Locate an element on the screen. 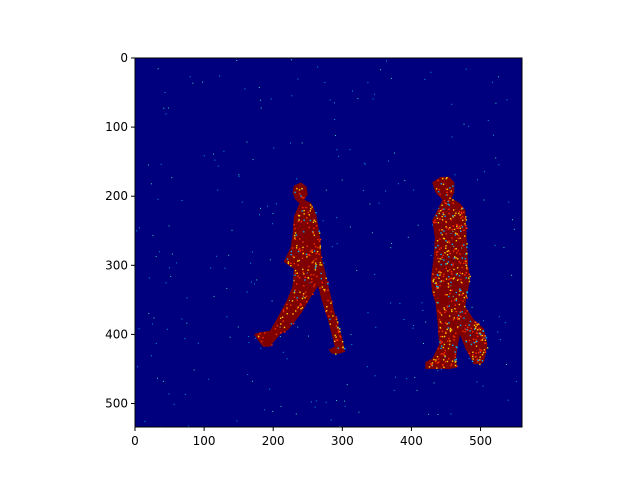 The image size is (640, 480). person-left-shape is located at coordinates (299, 268).